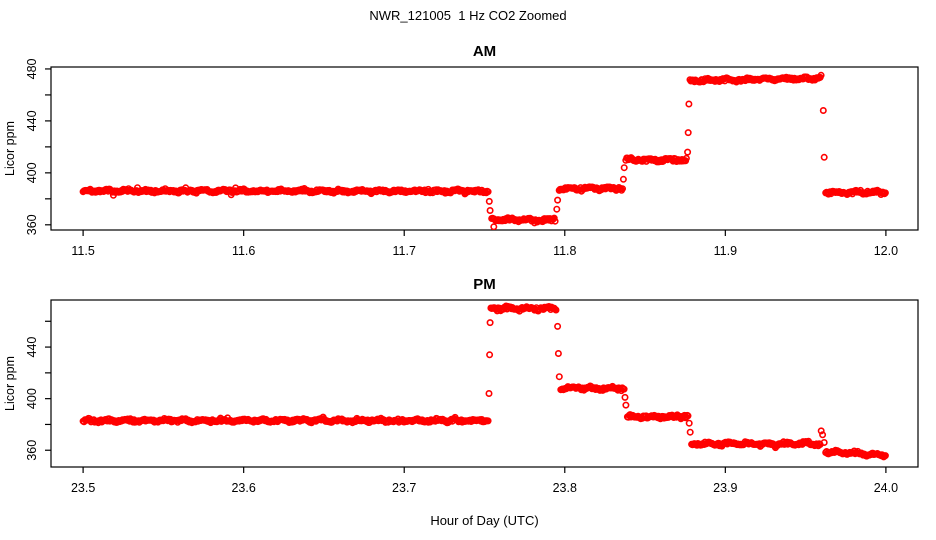  Describe the element at coordinates (886, 488) in the screenshot. I see `x-tick-label: 24.0` at that location.